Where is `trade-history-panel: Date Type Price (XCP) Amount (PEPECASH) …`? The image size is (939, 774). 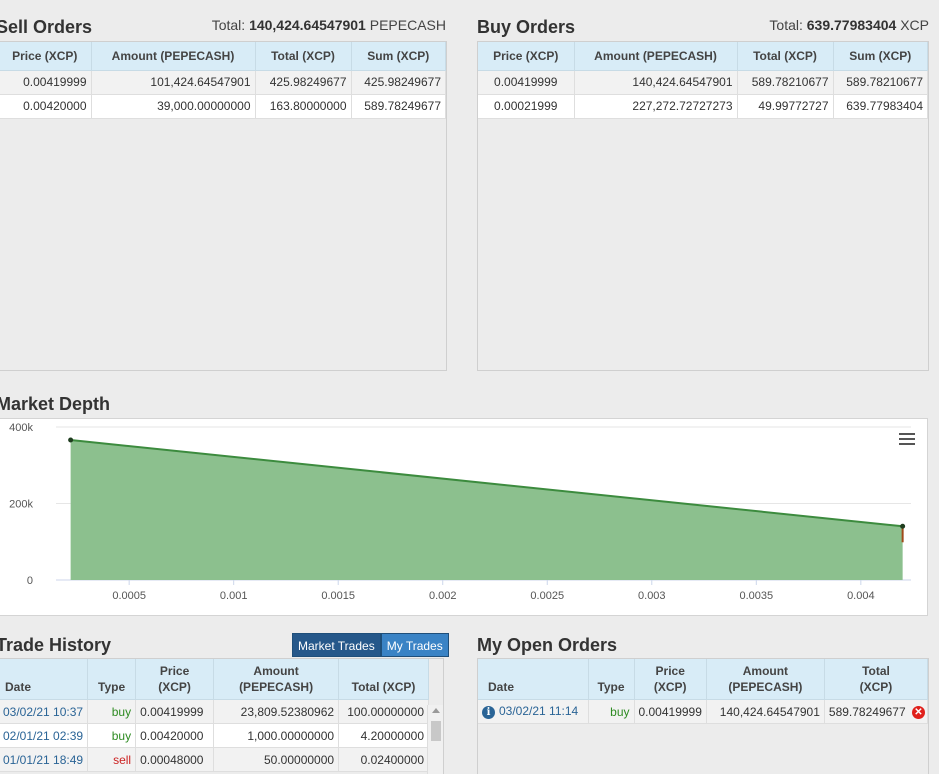 trade-history-panel: Date Type Price (XCP) Amount (PEPECASH) … is located at coordinates (222, 716).